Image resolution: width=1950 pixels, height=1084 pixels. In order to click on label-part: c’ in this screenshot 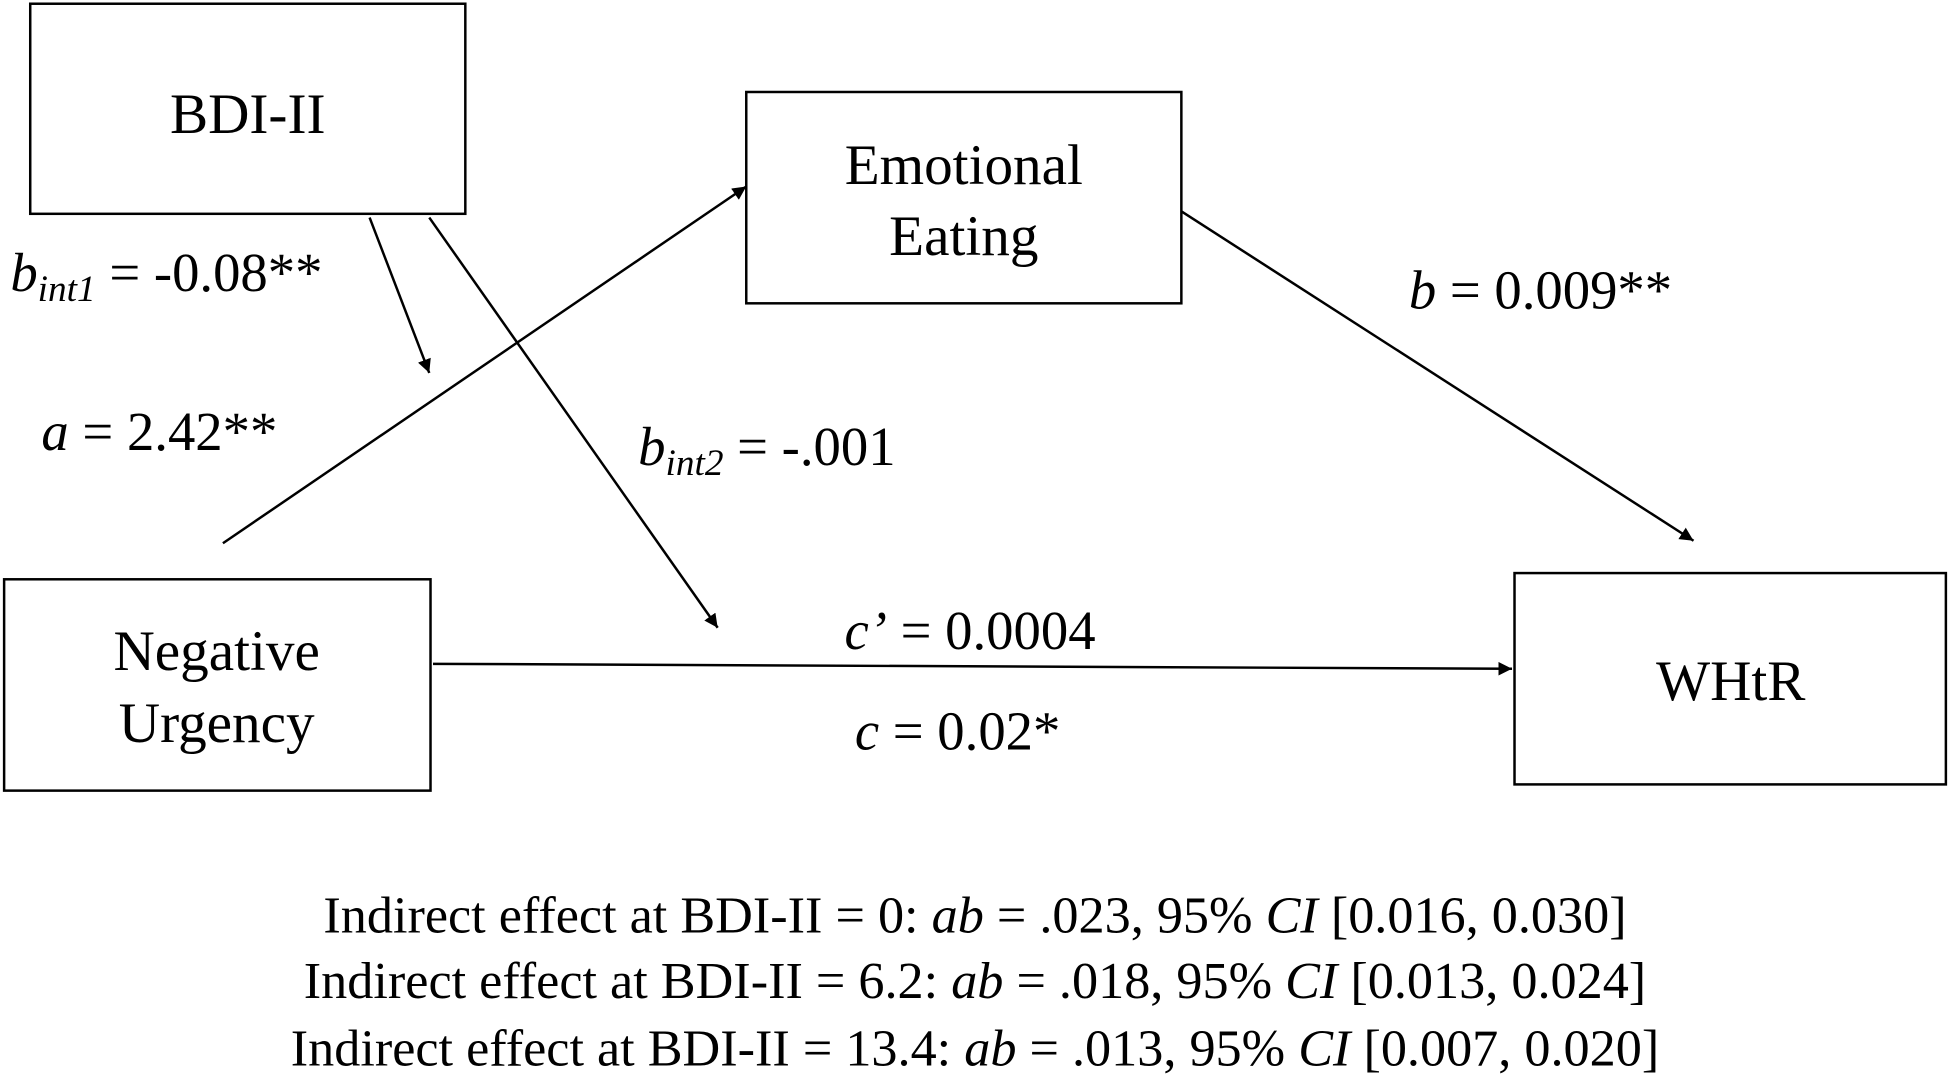, I will do `click(865, 630)`.